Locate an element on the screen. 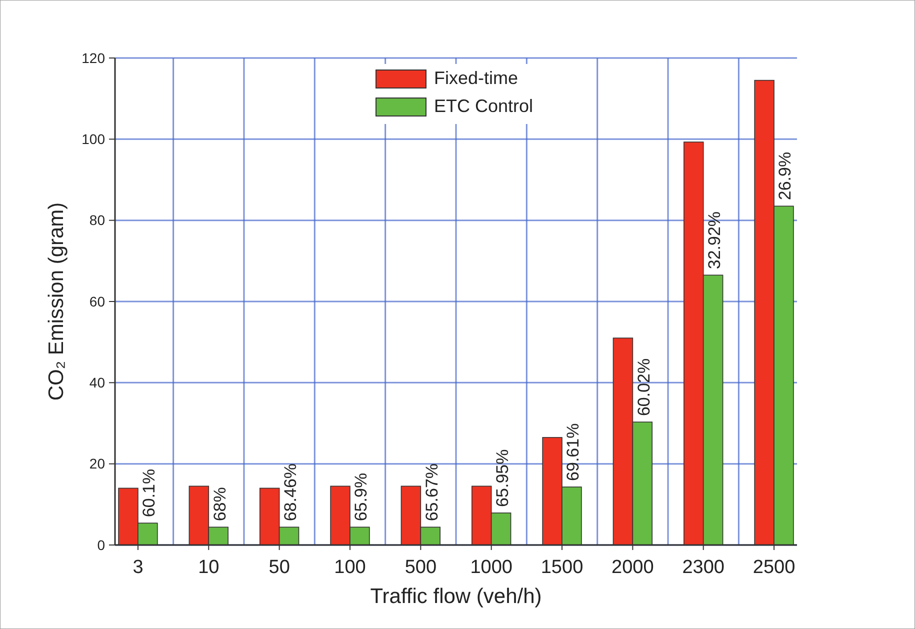  x-tick-label: 50 is located at coordinates (279, 567).